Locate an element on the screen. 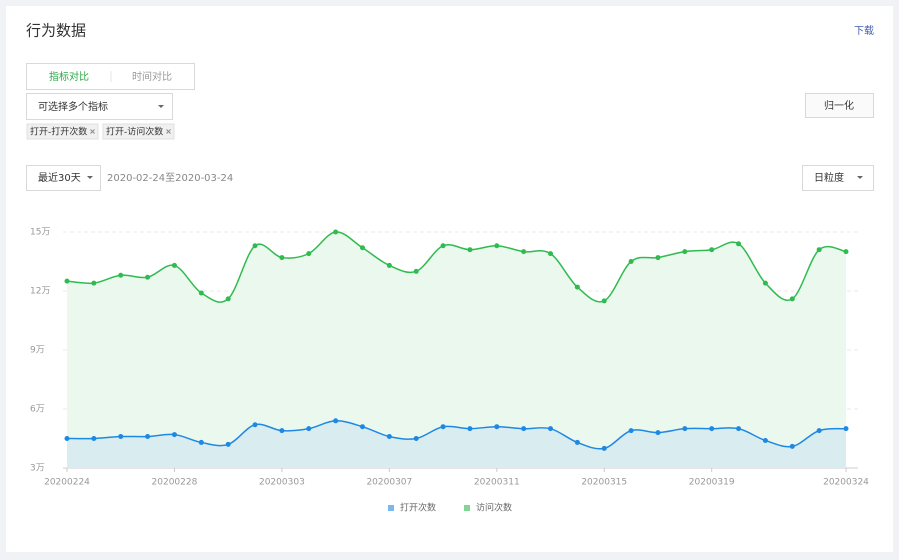 Image resolution: width=899 pixels, height=560 pixels. y-tick-label: 9万 is located at coordinates (37, 351).